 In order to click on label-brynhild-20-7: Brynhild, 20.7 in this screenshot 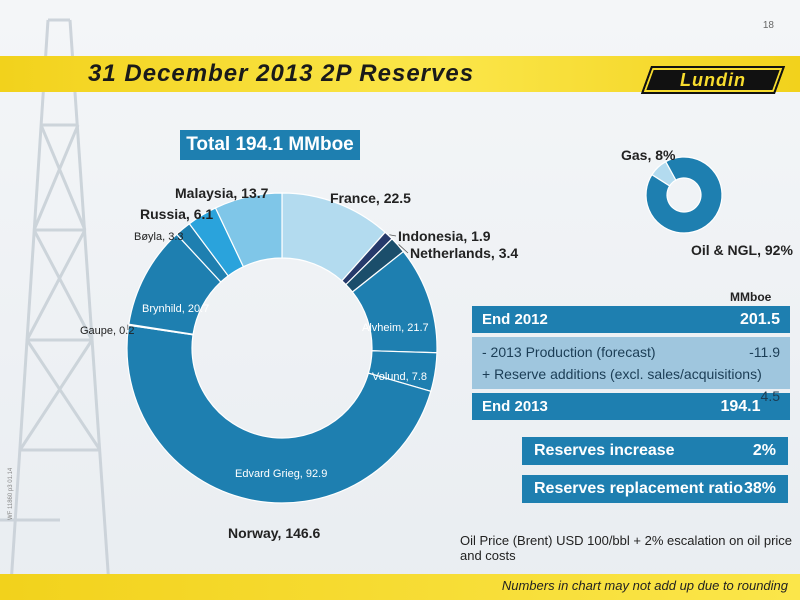, I will do `click(175, 309)`.